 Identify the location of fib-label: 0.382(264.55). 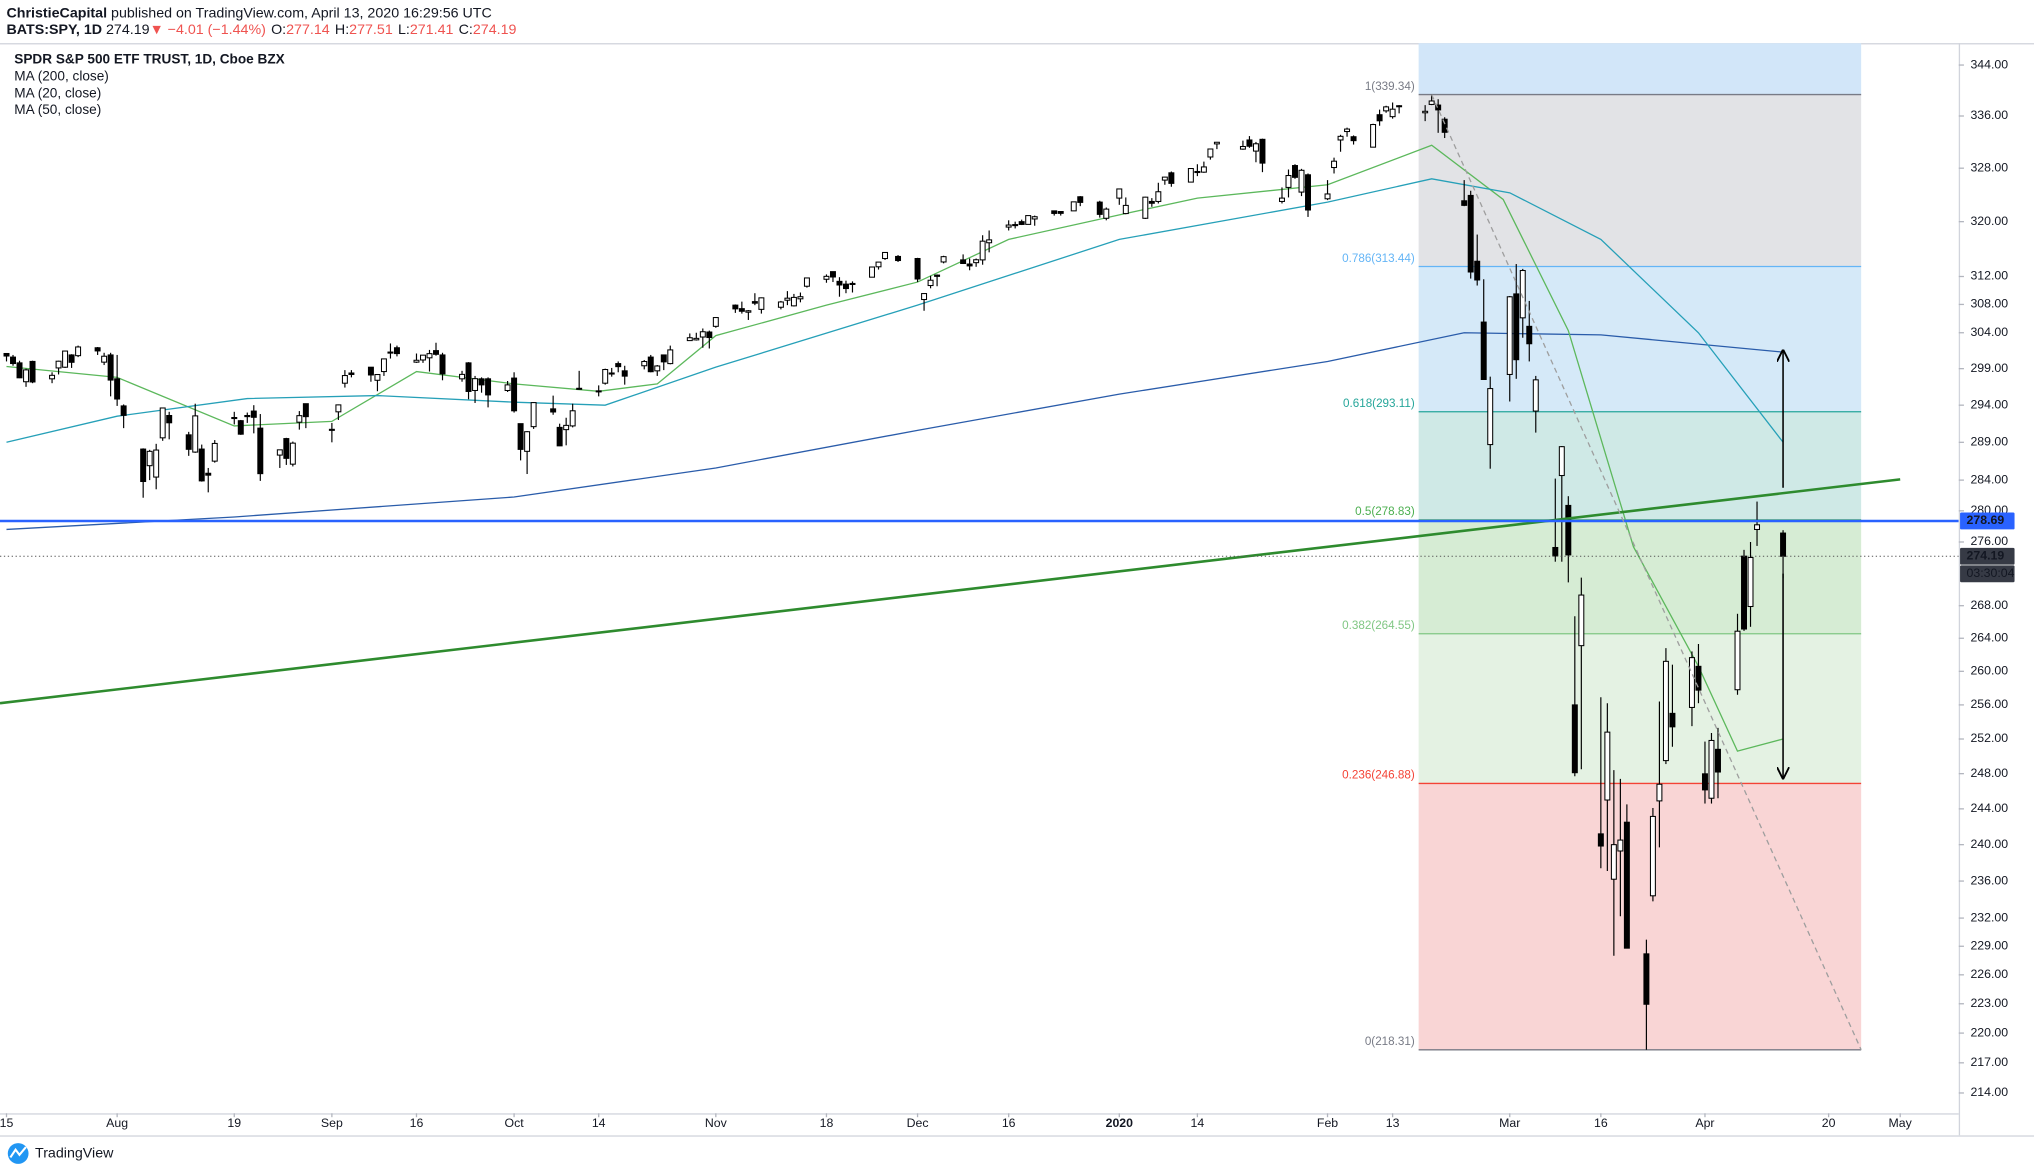
(1378, 625).